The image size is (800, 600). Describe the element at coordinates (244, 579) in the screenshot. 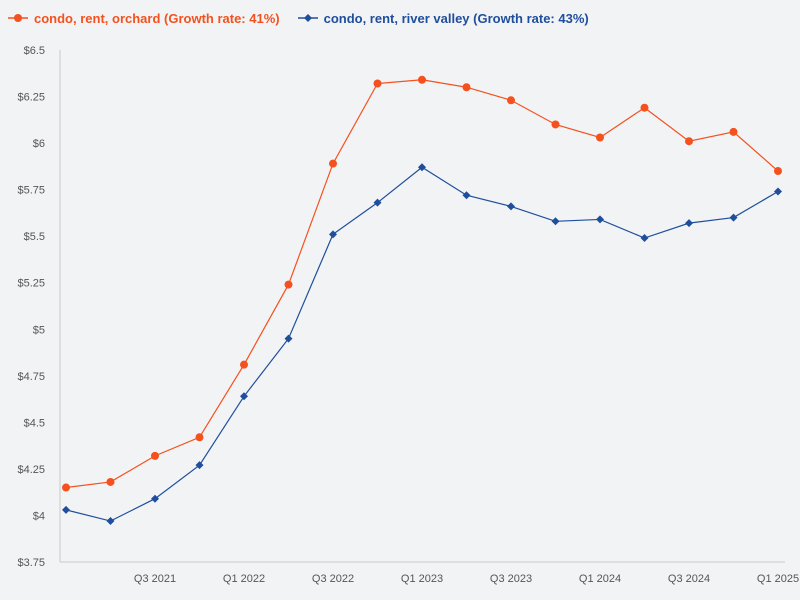

I see `x-tick-label: Q1 2022` at that location.